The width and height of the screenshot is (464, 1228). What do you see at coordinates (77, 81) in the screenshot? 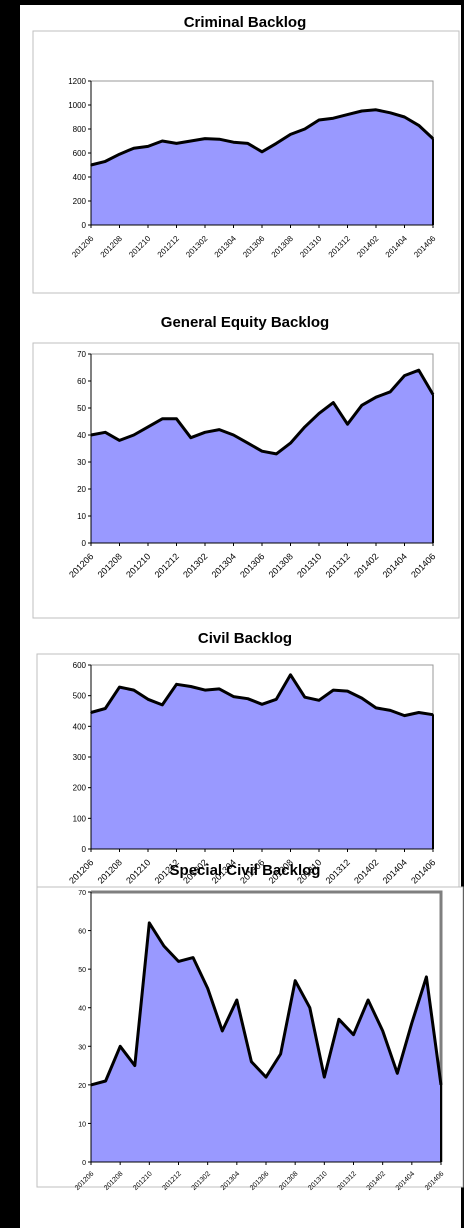
I see `y-tick-label: 1200` at bounding box center [77, 81].